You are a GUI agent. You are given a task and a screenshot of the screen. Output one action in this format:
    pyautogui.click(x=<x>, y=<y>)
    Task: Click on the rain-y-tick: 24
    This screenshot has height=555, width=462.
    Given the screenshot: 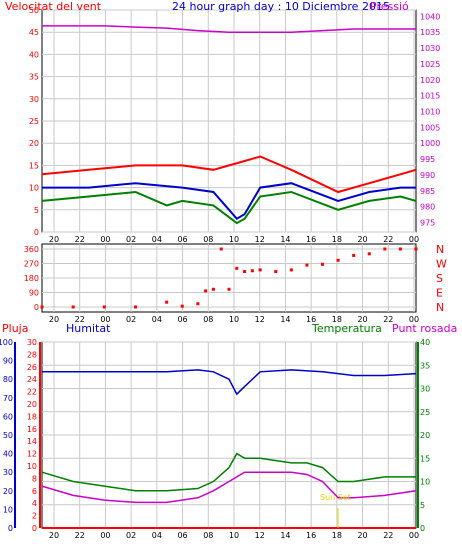 What is the action you would take?
    pyautogui.click(x=32, y=379)
    